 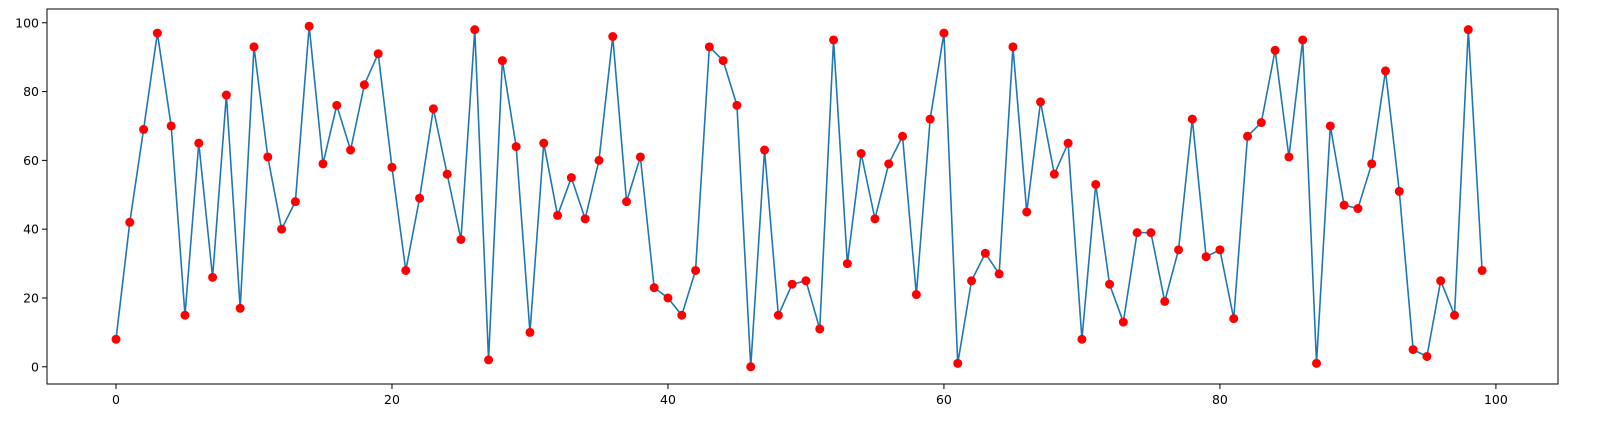 I want to click on x-tick-label: 80, so click(x=1220, y=399).